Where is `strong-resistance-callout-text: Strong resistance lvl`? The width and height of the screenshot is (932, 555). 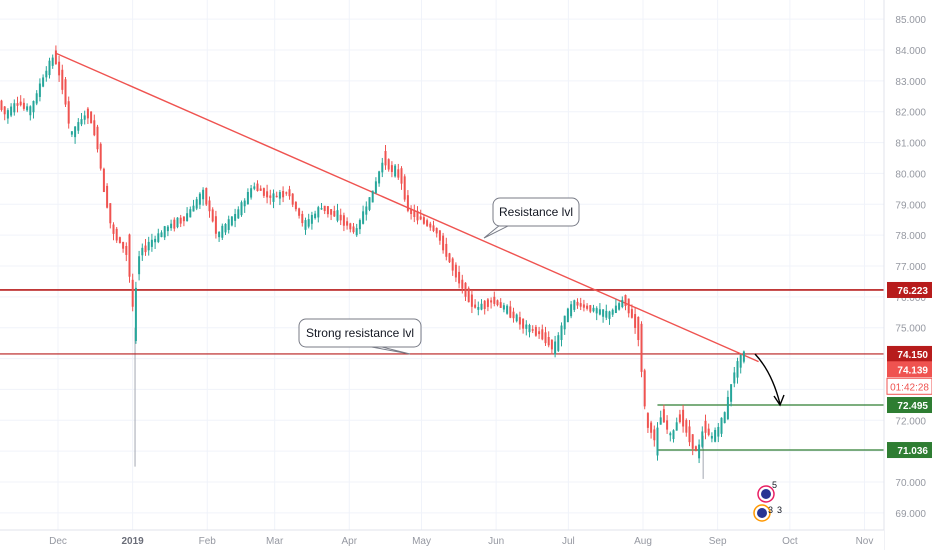
strong-resistance-callout-text: Strong resistance lvl is located at coordinates (360, 333).